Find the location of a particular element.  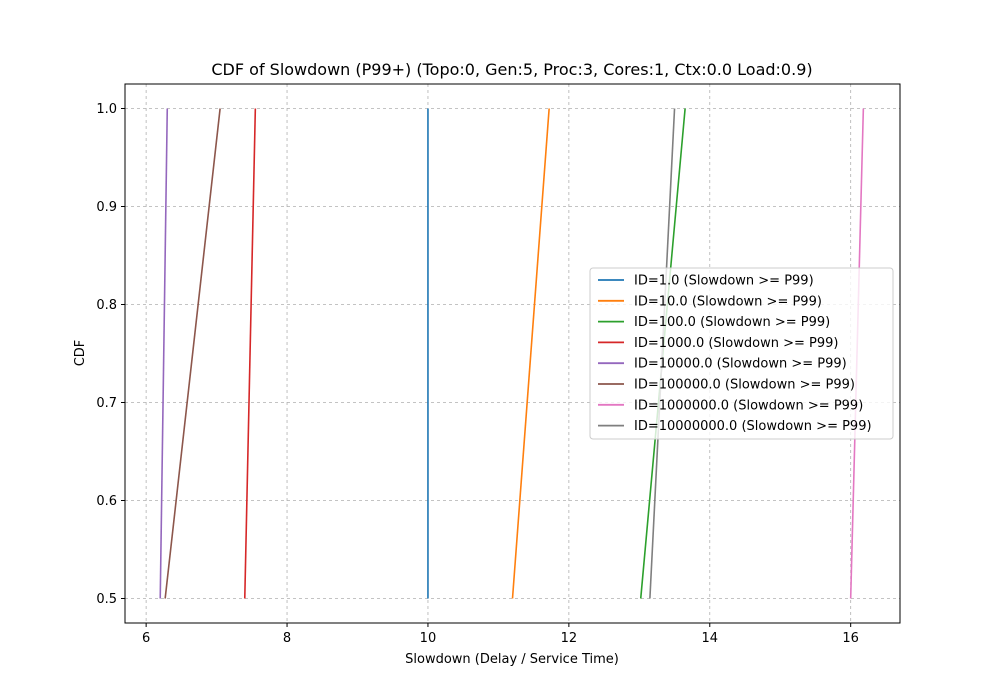

legend-box is located at coordinates (741, 353).